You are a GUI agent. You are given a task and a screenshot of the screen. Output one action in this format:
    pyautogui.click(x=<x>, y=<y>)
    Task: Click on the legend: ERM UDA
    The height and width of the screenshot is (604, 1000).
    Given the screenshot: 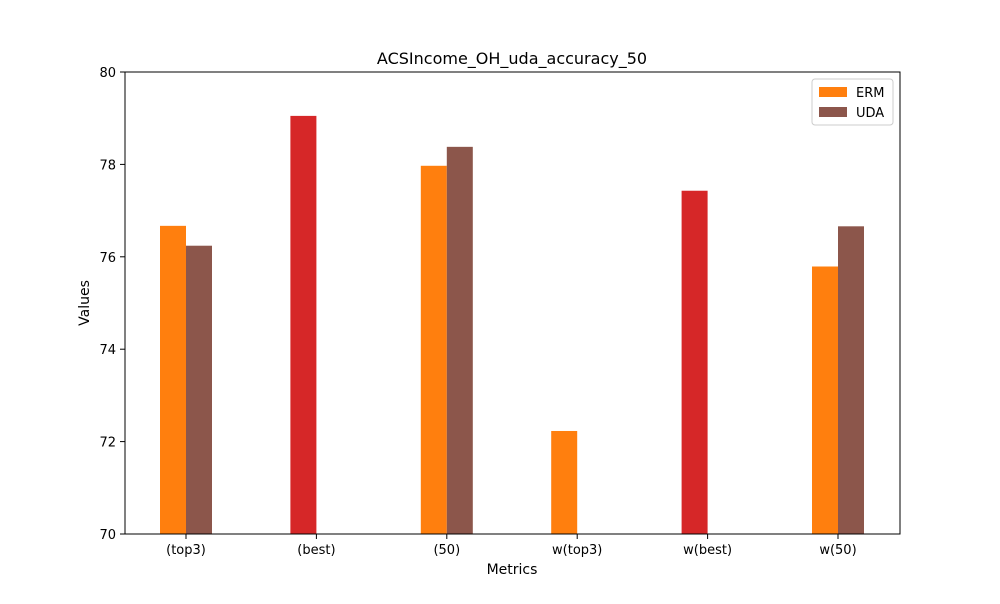 What is the action you would take?
    pyautogui.click(x=852, y=102)
    